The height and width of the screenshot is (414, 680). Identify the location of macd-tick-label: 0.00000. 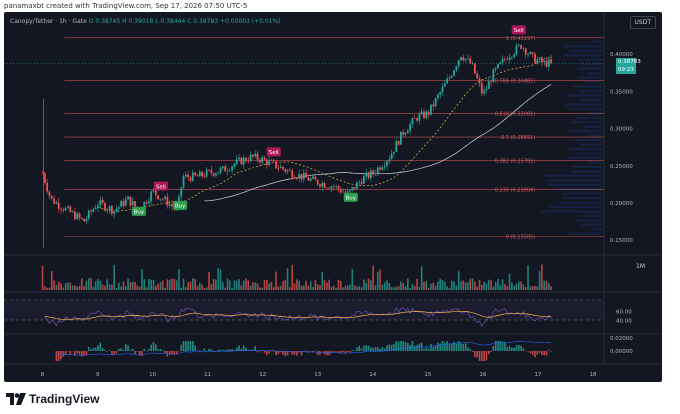
(621, 352).